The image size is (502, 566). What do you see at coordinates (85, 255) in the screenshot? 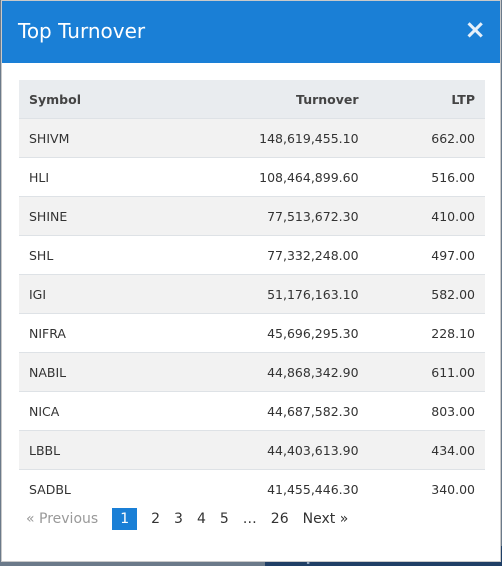
I see `table-cell: SHL` at bounding box center [85, 255].